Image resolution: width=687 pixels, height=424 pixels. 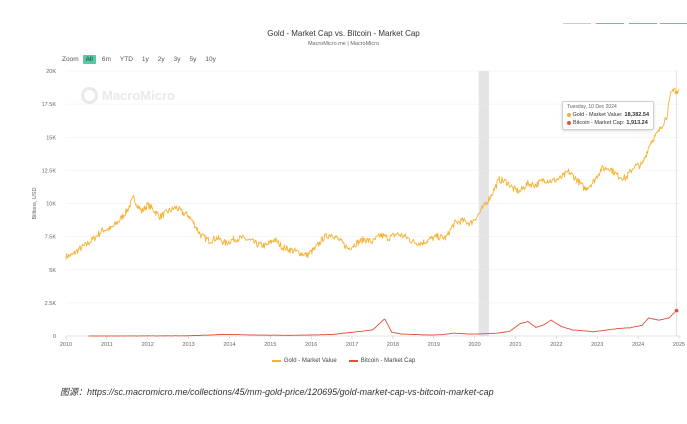 I want to click on x-tick-label: 2023, so click(x=597, y=345).